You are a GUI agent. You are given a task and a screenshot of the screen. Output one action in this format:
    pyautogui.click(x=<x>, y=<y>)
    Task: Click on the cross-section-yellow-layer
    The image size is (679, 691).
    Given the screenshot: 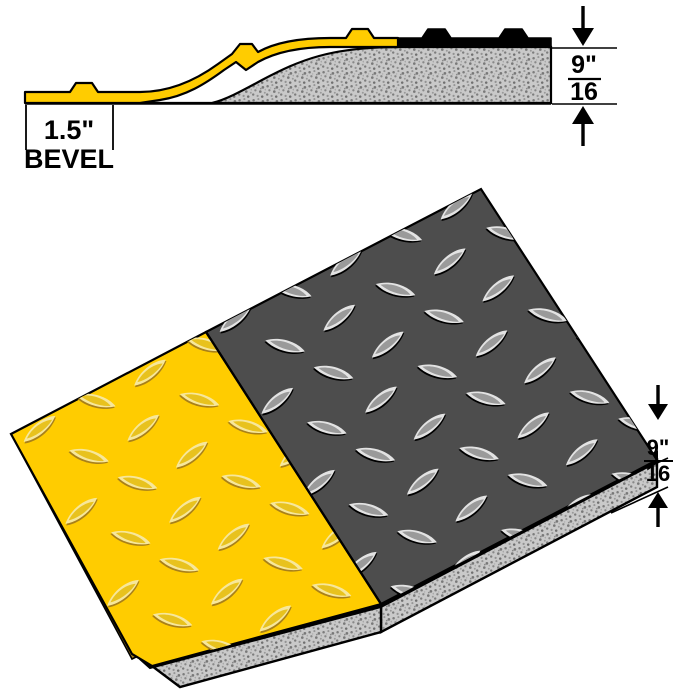 What is the action you would take?
    pyautogui.click(x=211, y=66)
    